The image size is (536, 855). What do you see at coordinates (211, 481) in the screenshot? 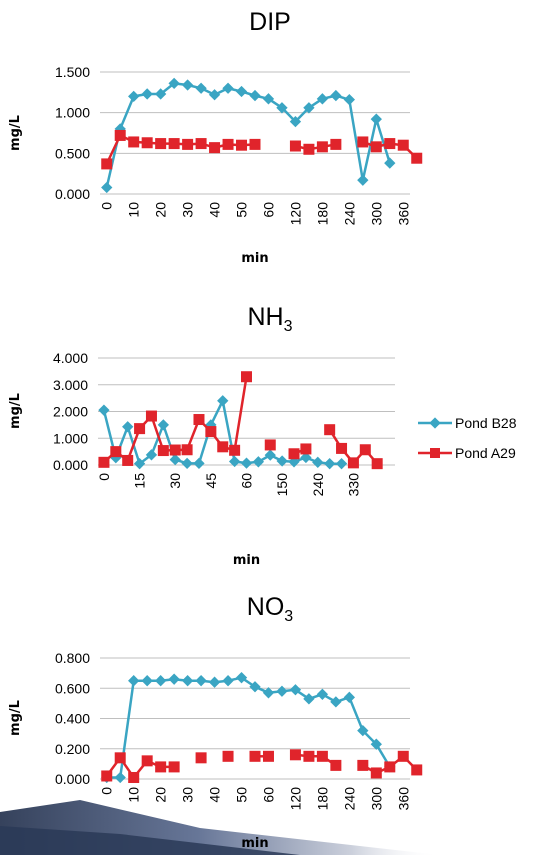
I see `x-tick-label: 45` at bounding box center [211, 481].